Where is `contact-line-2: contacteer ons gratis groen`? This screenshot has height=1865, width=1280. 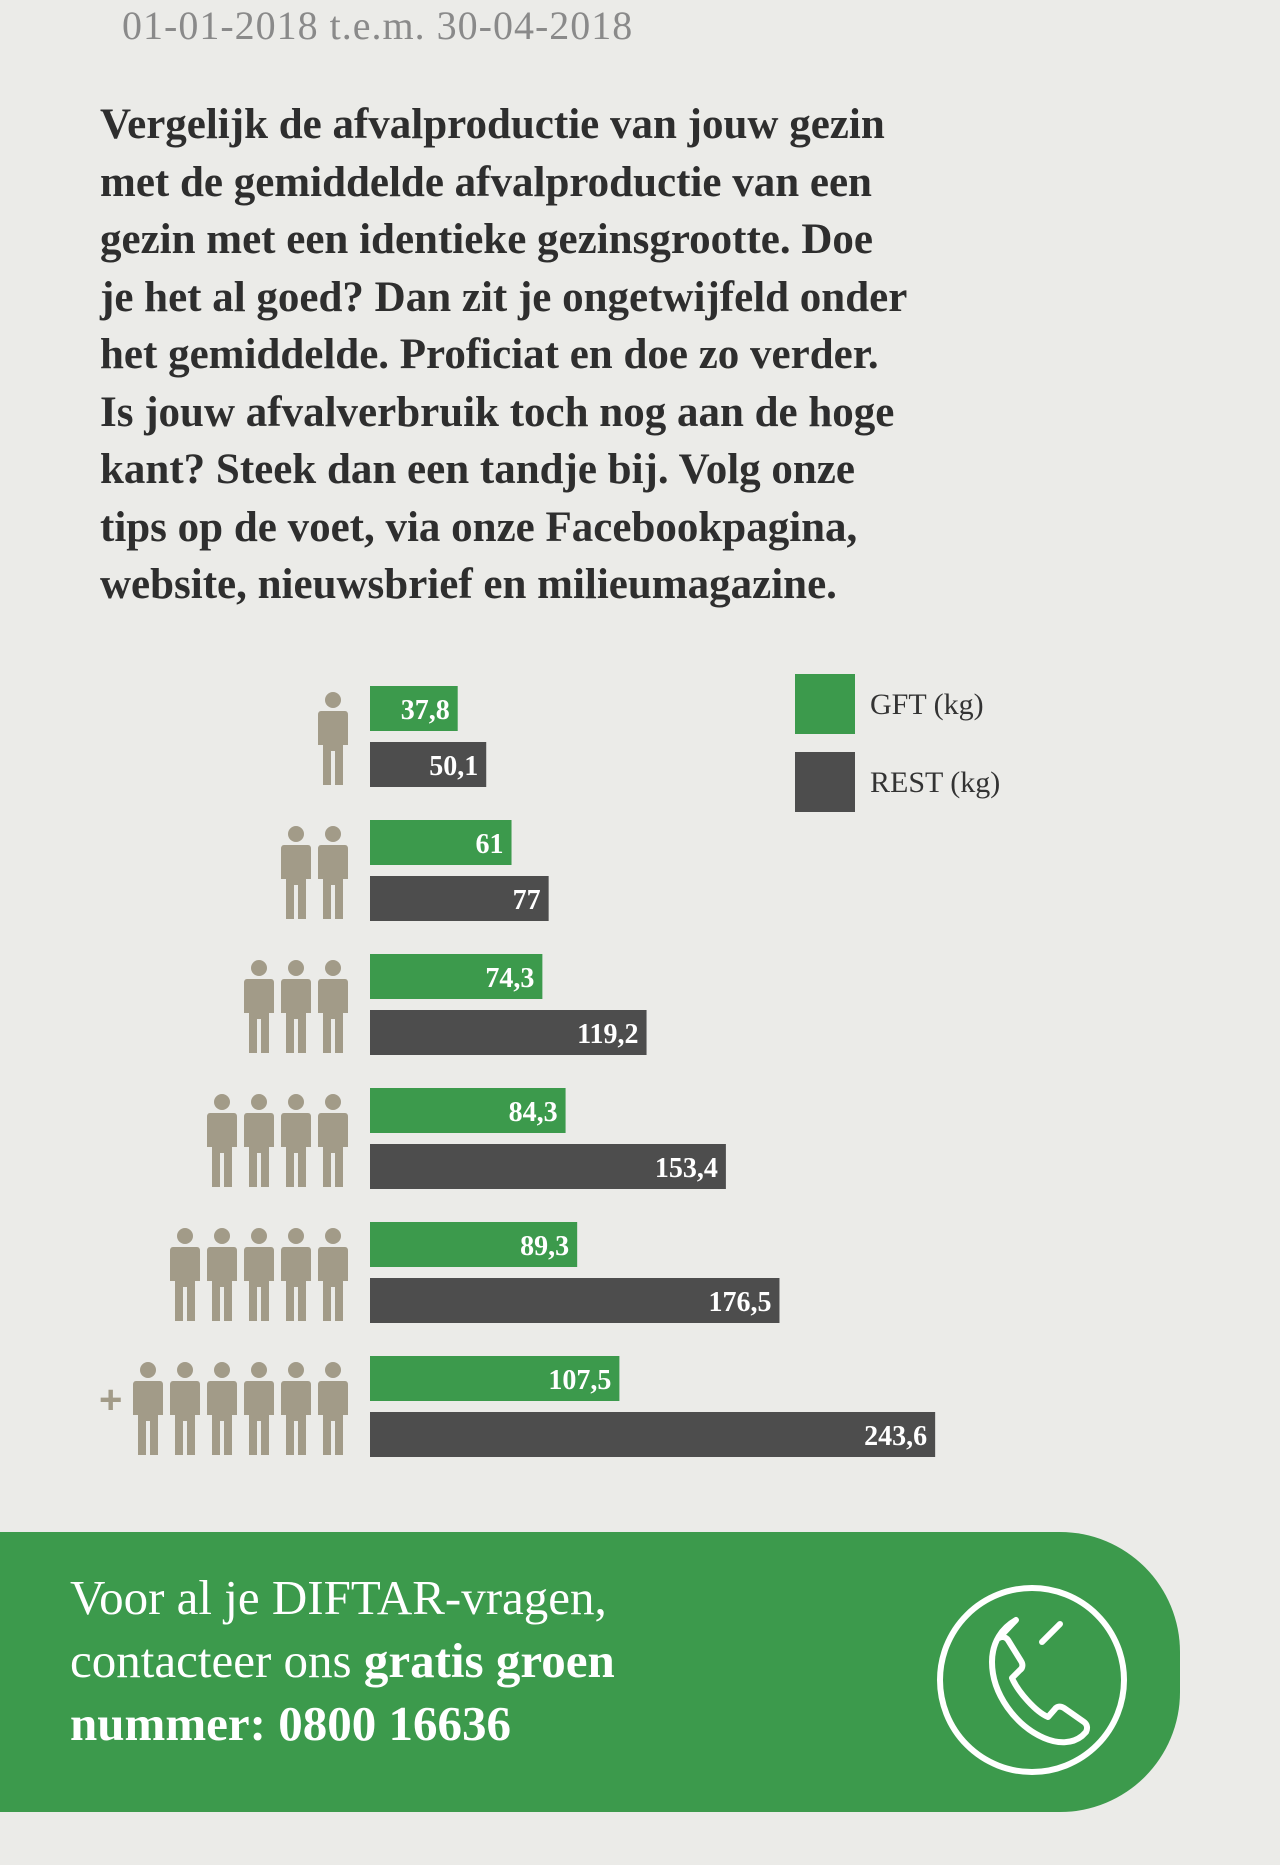 contact-line-2: contacteer ons gratis groen is located at coordinates (470, 1660).